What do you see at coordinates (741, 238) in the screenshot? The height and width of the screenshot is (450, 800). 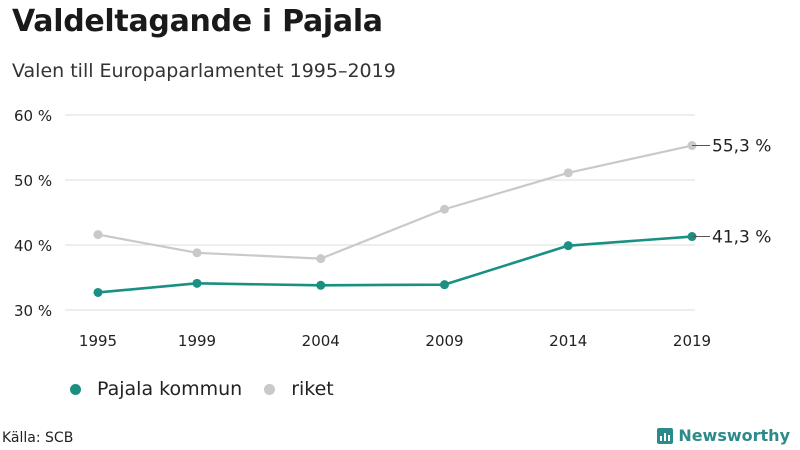 I see `end-label-pajala: 41,3 %` at bounding box center [741, 238].